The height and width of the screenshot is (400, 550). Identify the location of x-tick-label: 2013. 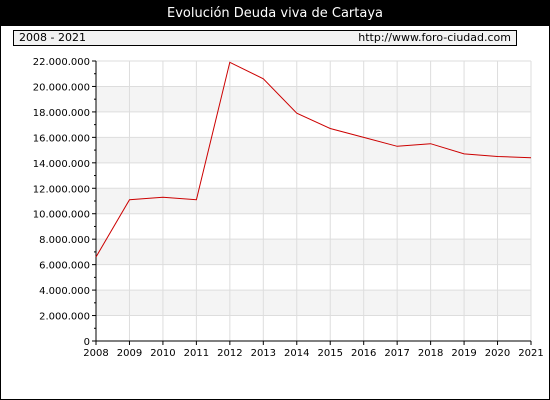
(263, 353).